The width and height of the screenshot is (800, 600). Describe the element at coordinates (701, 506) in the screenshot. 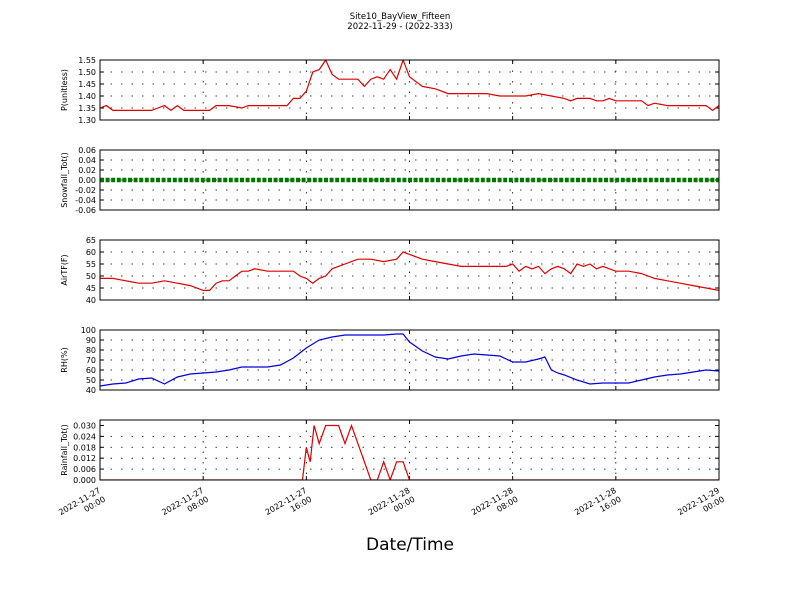

I see `x-tick-label: 2022-11-2900:00` at that location.